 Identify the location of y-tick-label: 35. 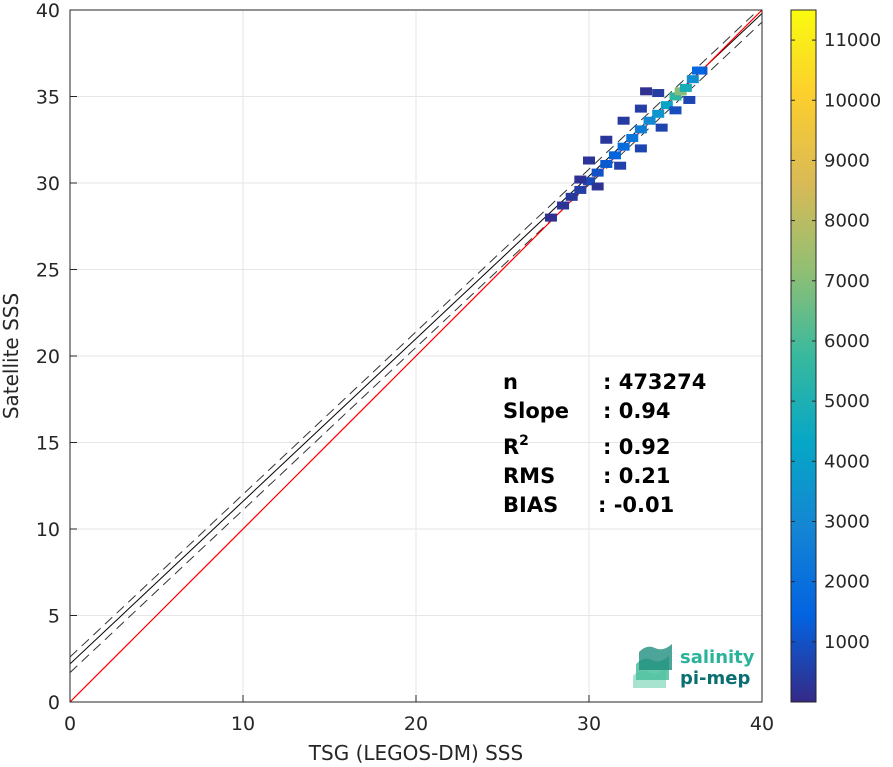
(48, 98).